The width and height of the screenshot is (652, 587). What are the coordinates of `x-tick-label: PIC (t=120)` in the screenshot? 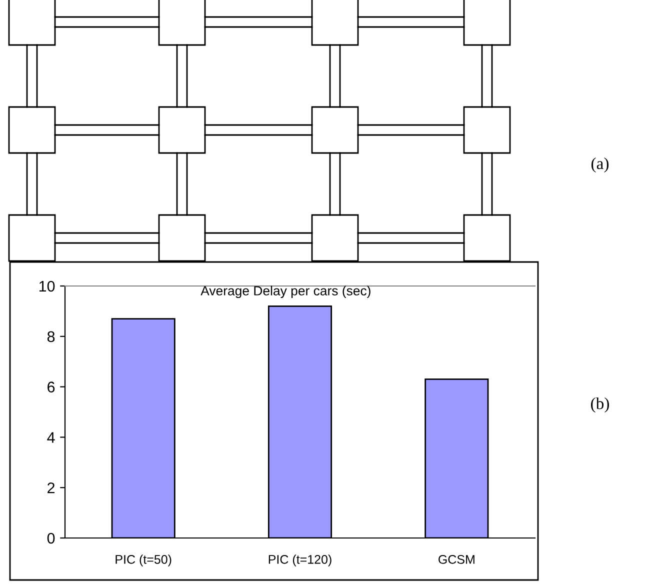 It's located at (300, 560).